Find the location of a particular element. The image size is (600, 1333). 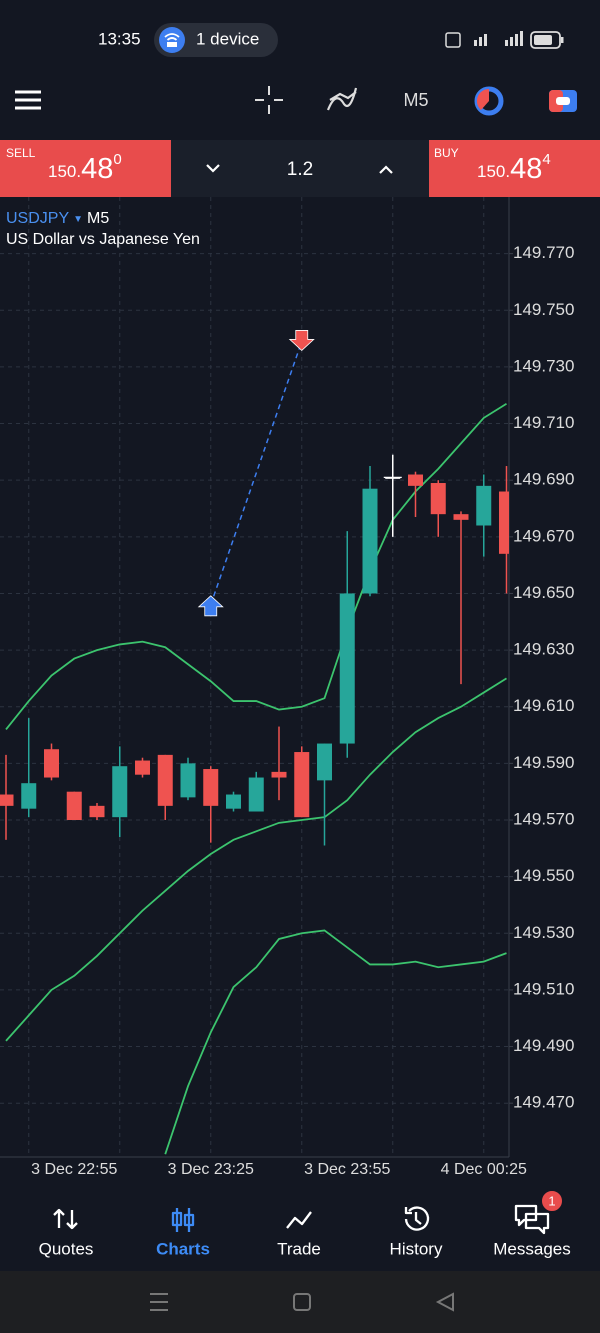

buy-button is located at coordinates (514, 168).